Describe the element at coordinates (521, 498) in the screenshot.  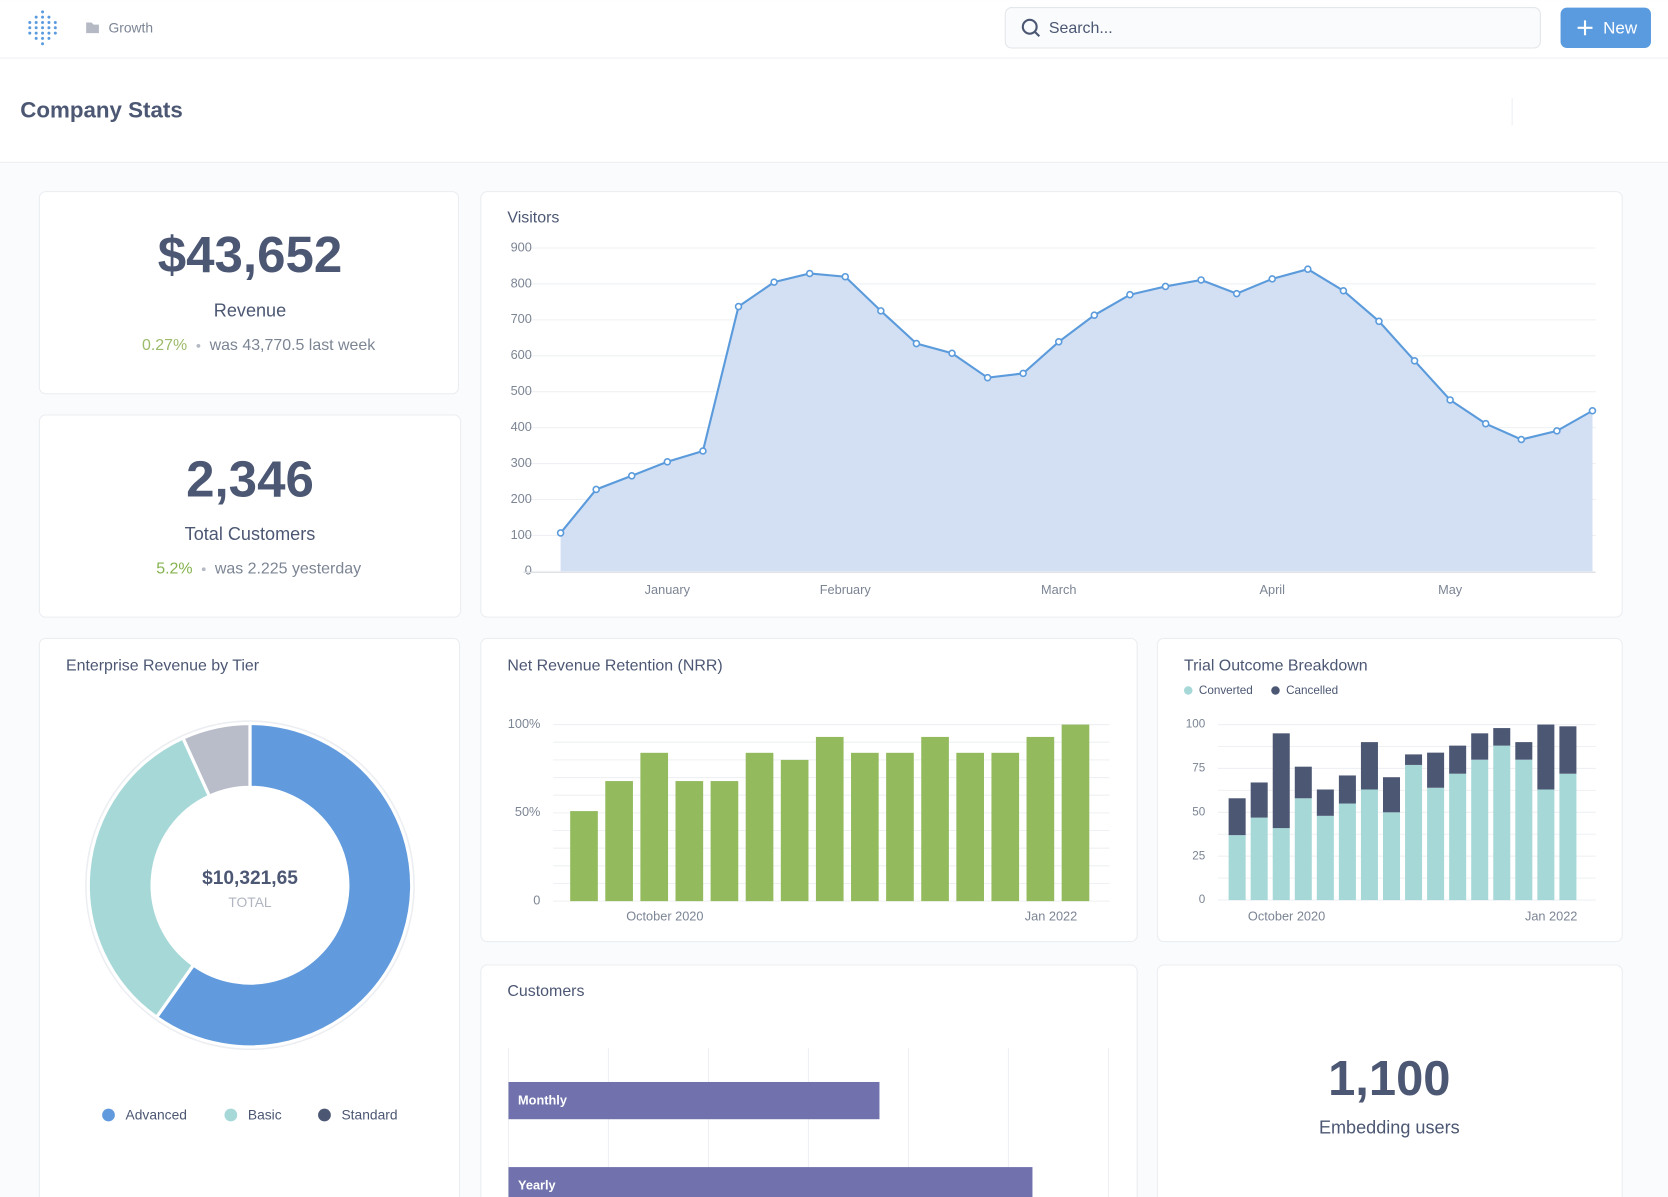
I see `y-tick-label: 200` at that location.